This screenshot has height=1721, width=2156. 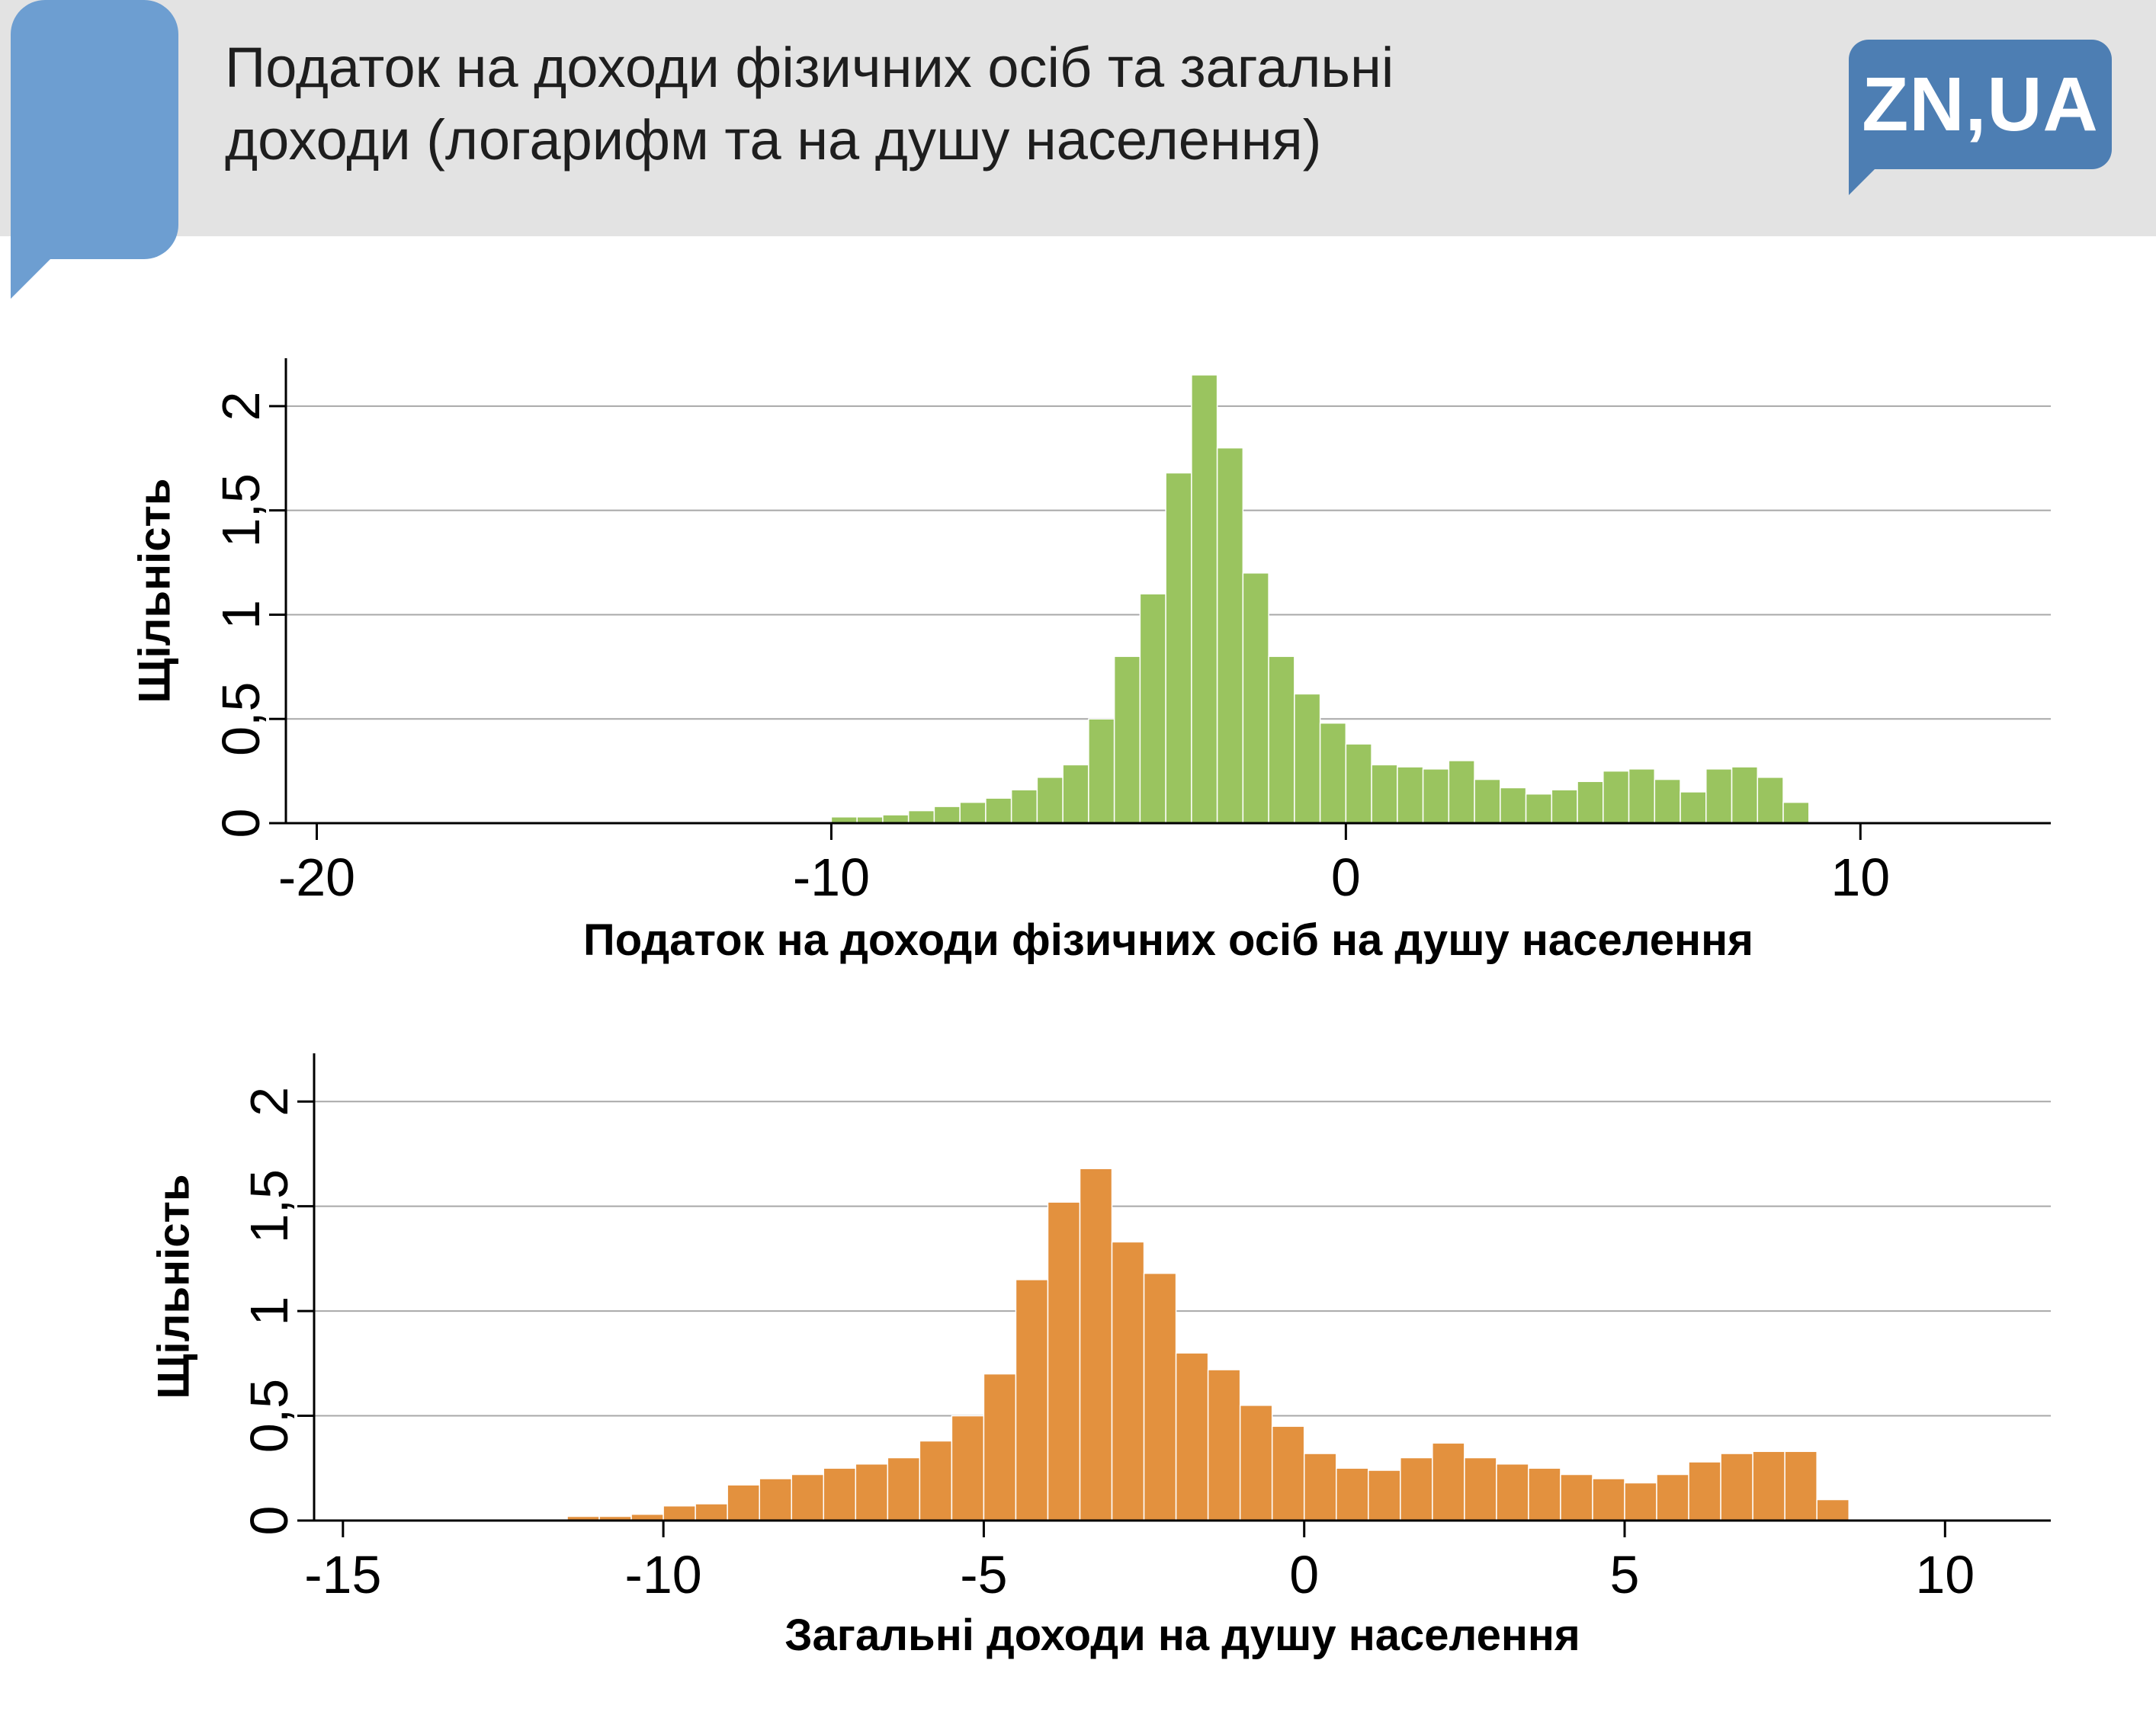 I want to click on znua-logo: ZN,UA, so click(x=1981, y=117).